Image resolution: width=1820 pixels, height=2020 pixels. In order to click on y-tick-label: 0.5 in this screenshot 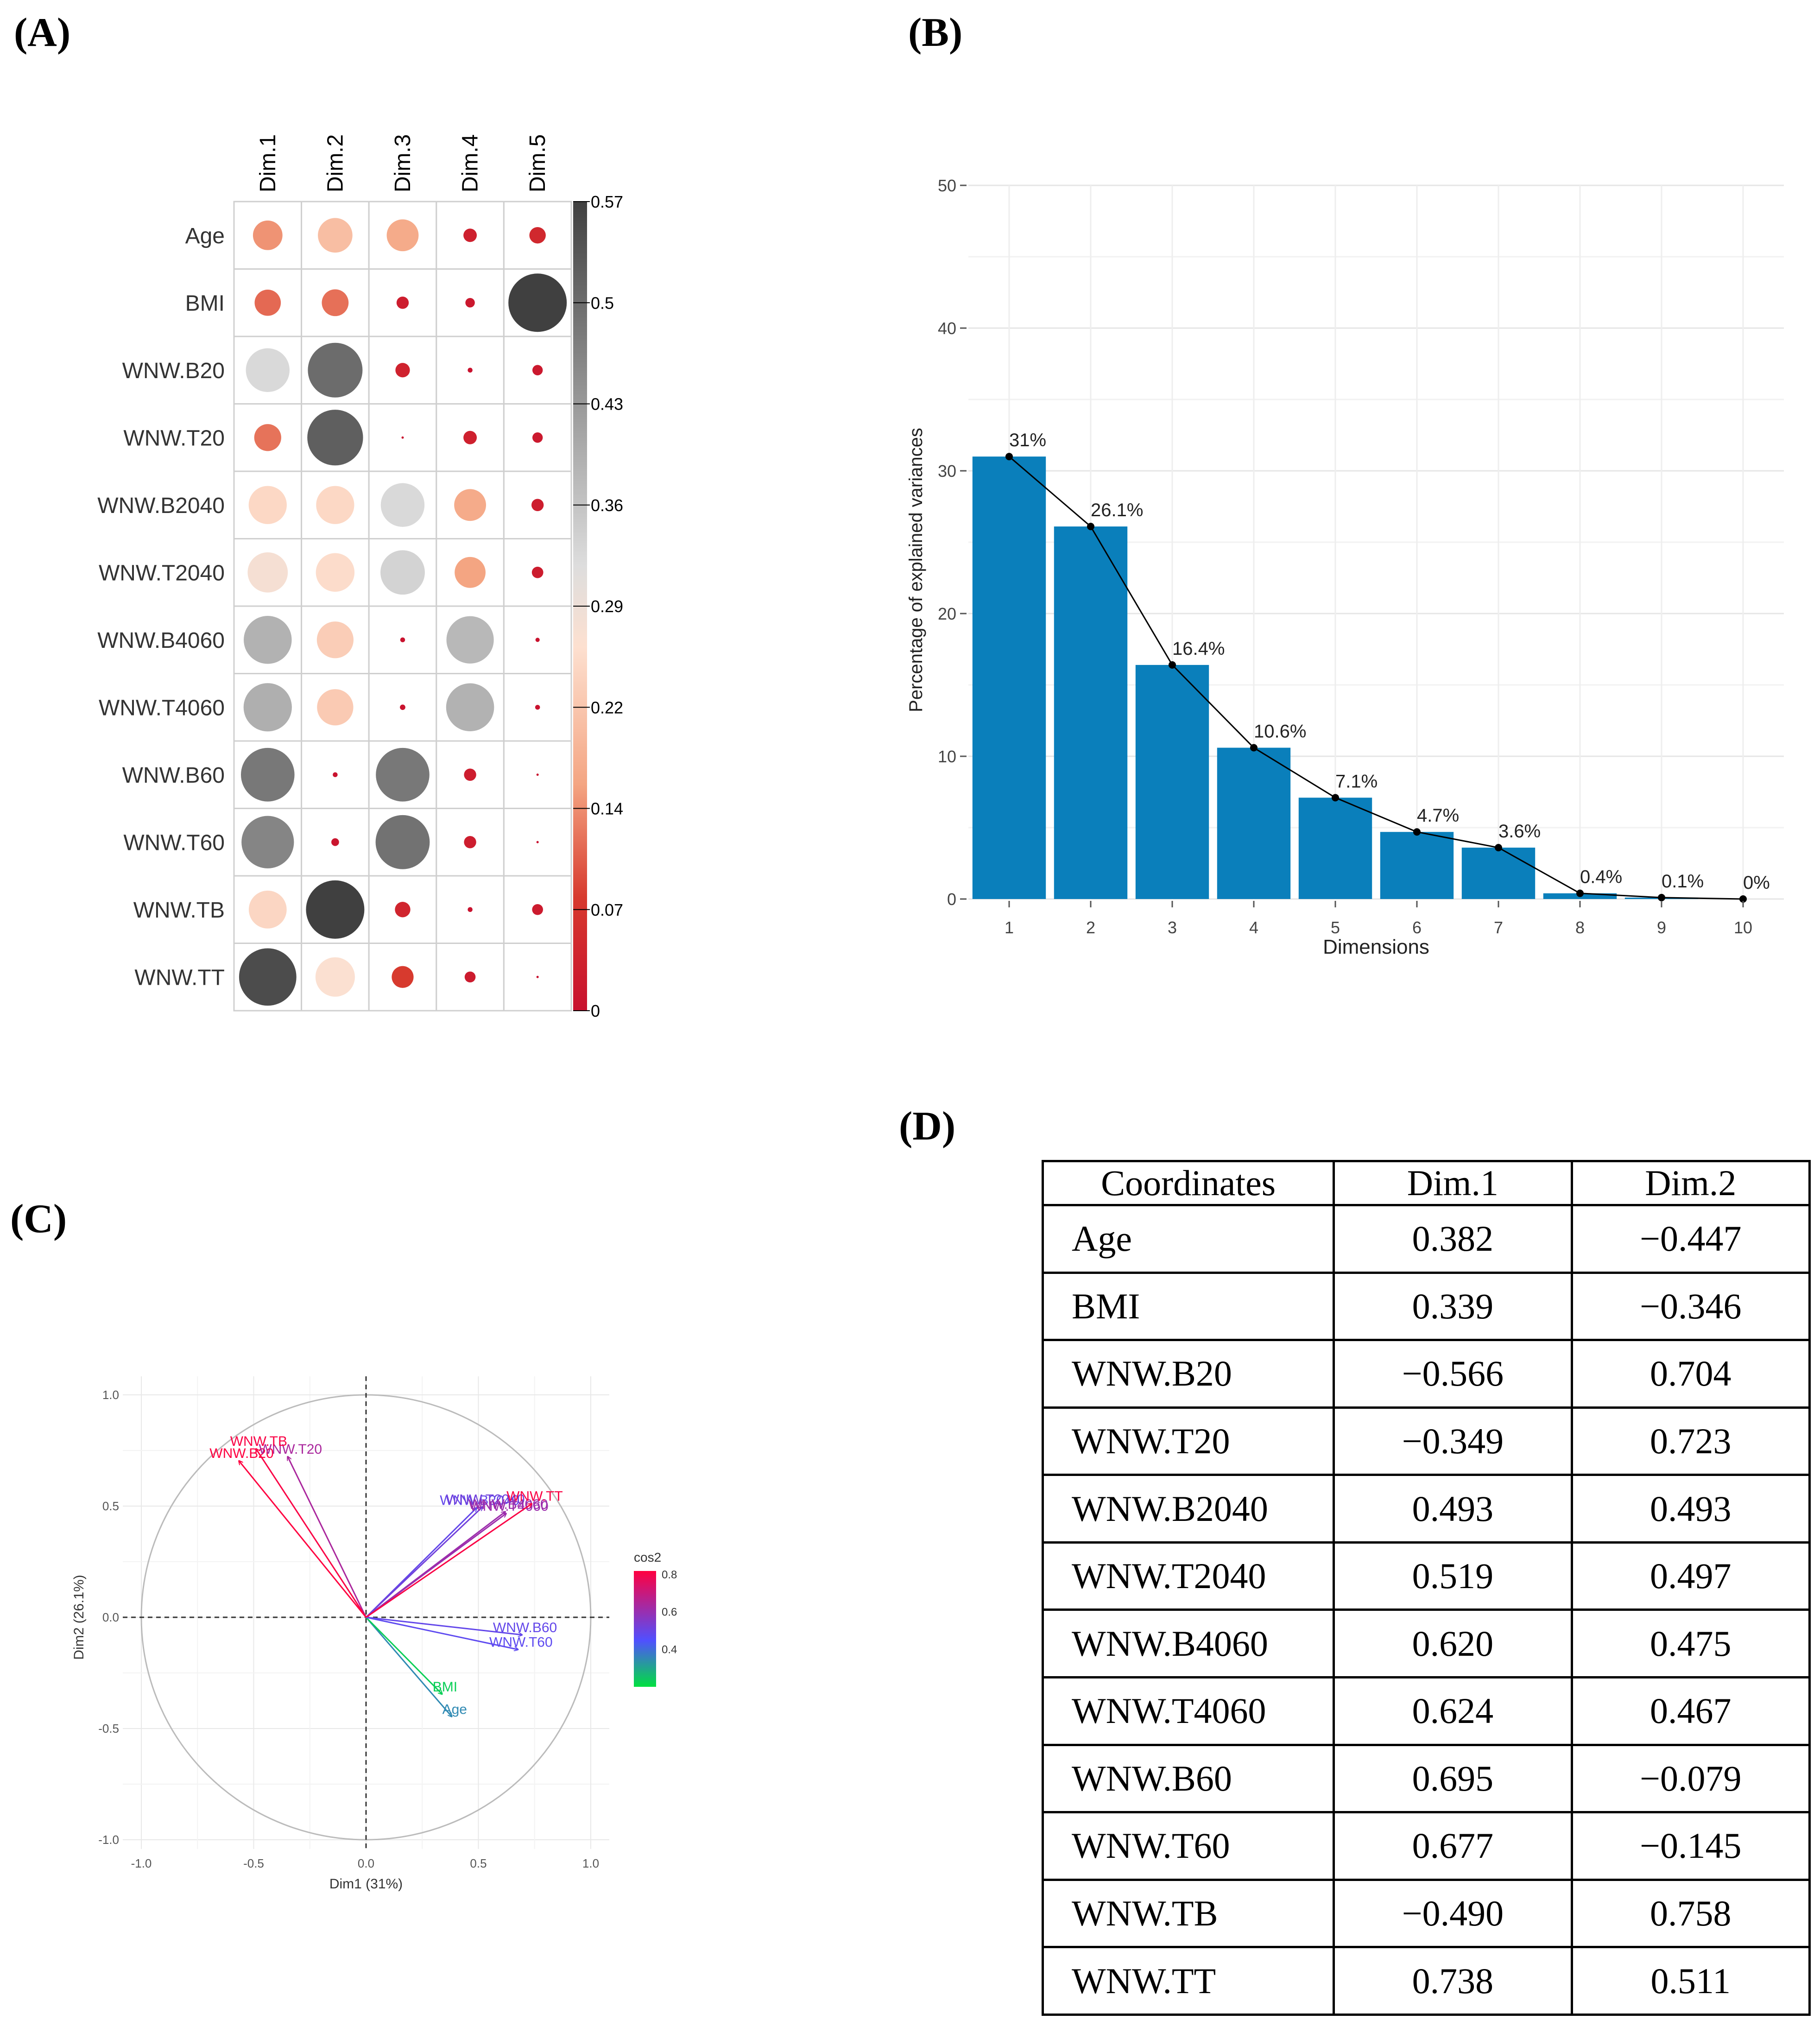, I will do `click(110, 1506)`.